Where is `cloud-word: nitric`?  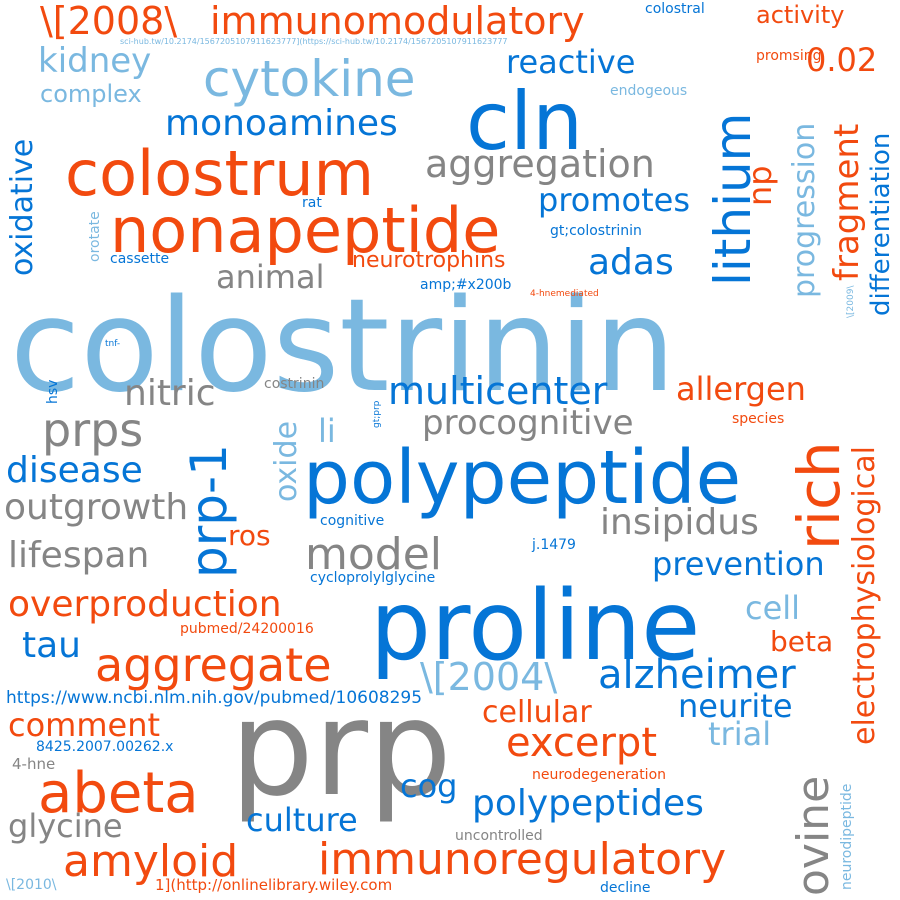 cloud-word: nitric is located at coordinates (170, 393).